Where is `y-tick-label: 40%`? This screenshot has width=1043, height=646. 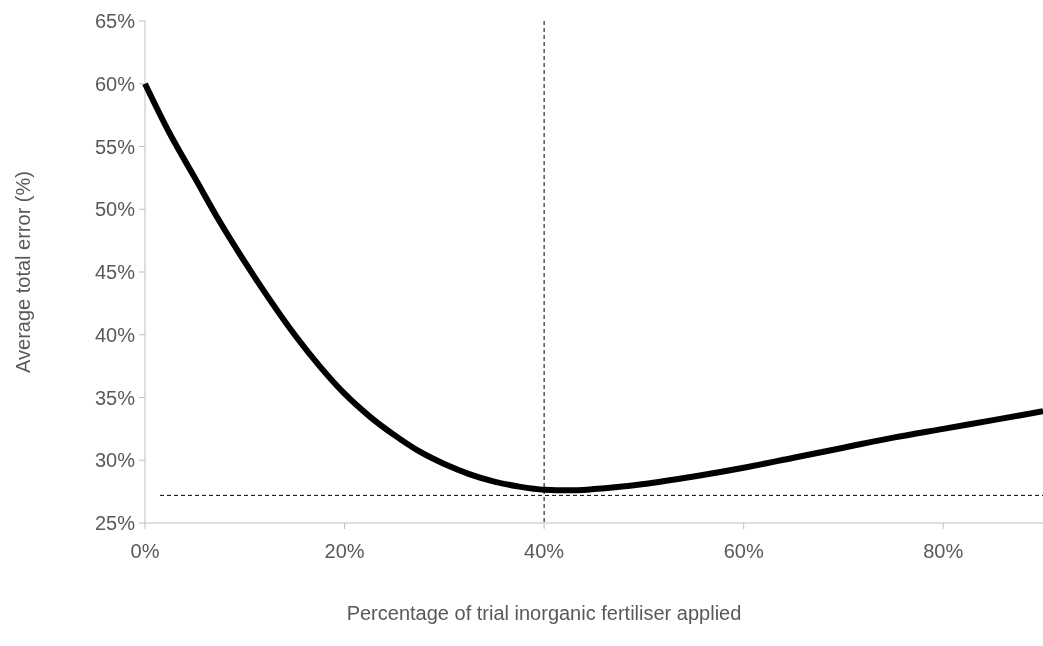
y-tick-label: 40% is located at coordinates (115, 334).